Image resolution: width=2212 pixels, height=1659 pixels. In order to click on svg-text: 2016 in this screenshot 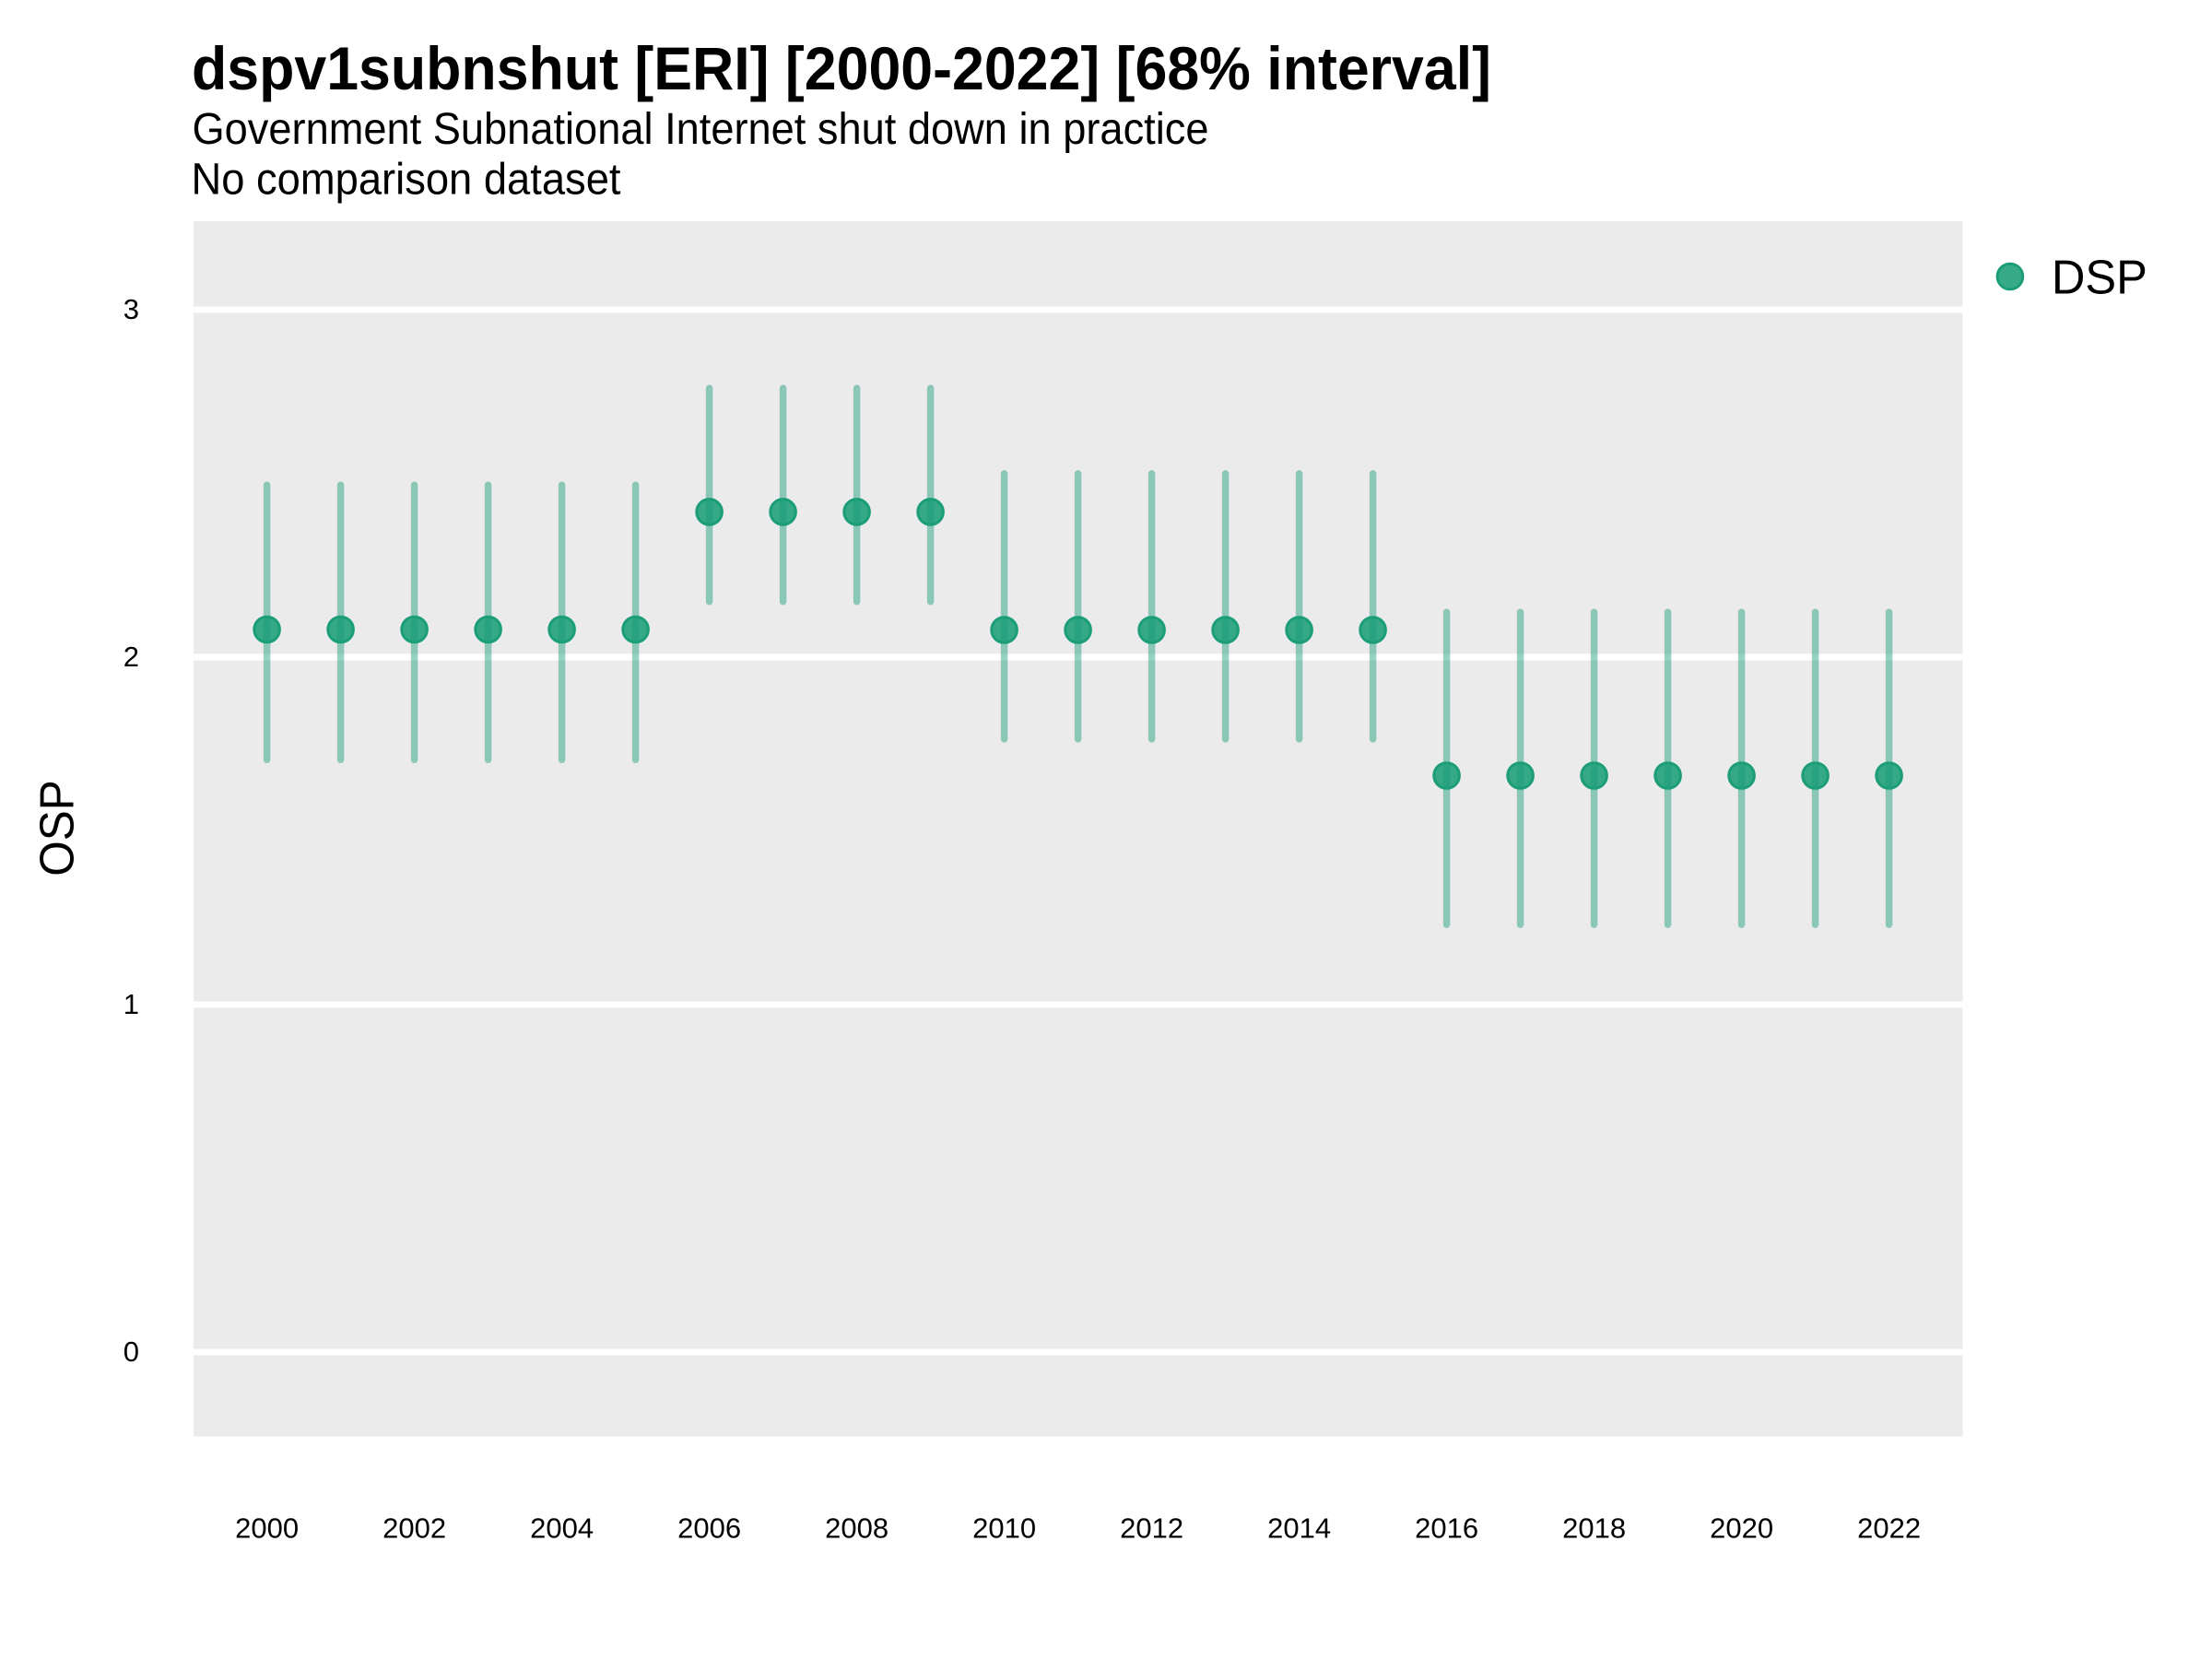, I will do `click(1446, 1528)`.